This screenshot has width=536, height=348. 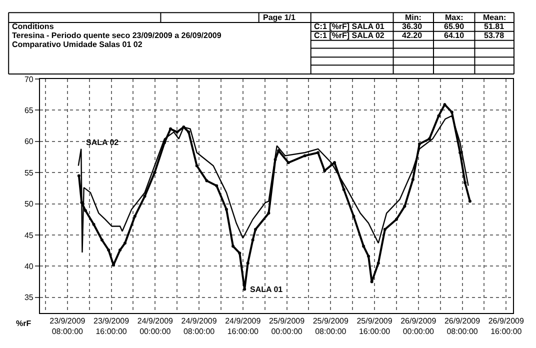 What do you see at coordinates (454, 26) in the screenshot?
I see `text: 65.90` at bounding box center [454, 26].